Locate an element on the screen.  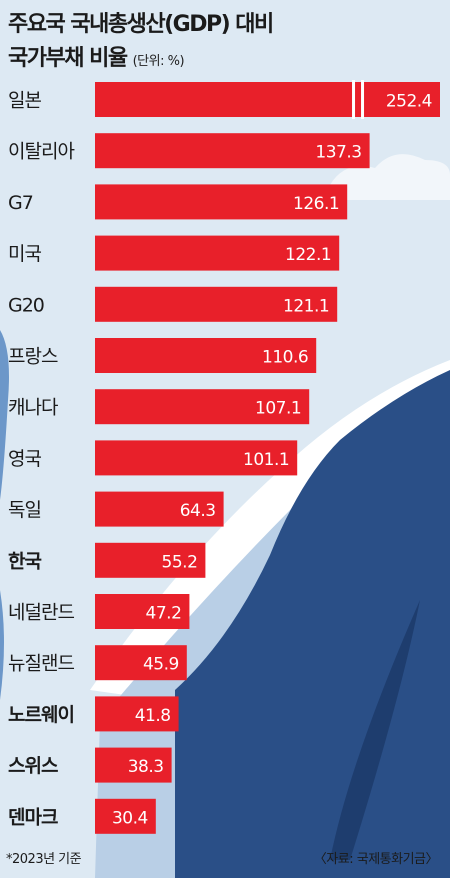
category-label: 프랑스 is located at coordinates (33, 357).